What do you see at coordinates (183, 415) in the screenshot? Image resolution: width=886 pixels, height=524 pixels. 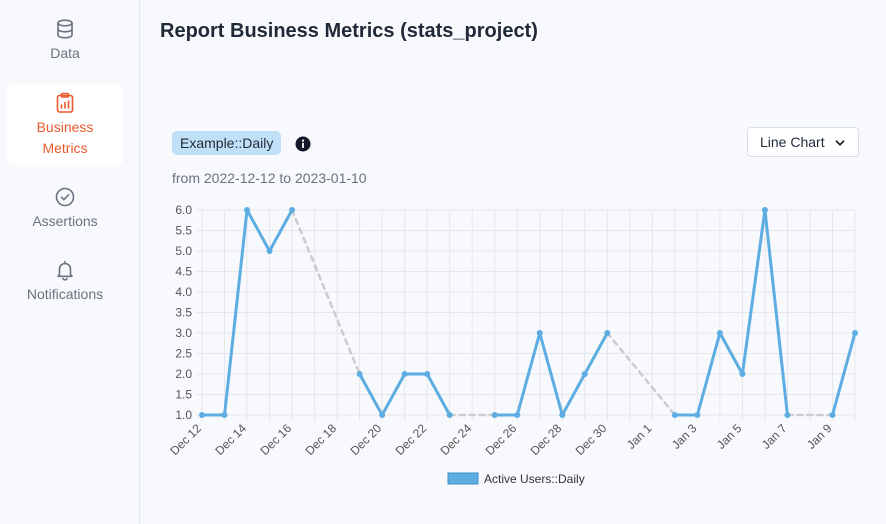 I see `y-tick-label: 1.0` at bounding box center [183, 415].